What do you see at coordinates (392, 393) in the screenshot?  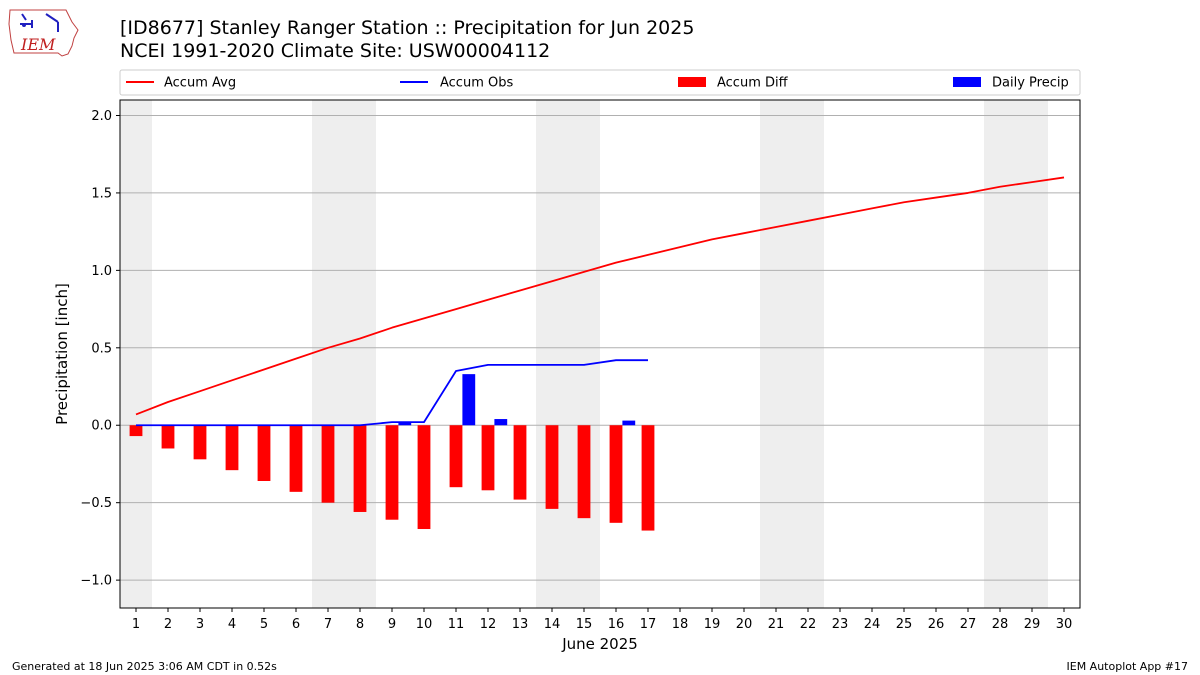 I see `accum-obs-line` at bounding box center [392, 393].